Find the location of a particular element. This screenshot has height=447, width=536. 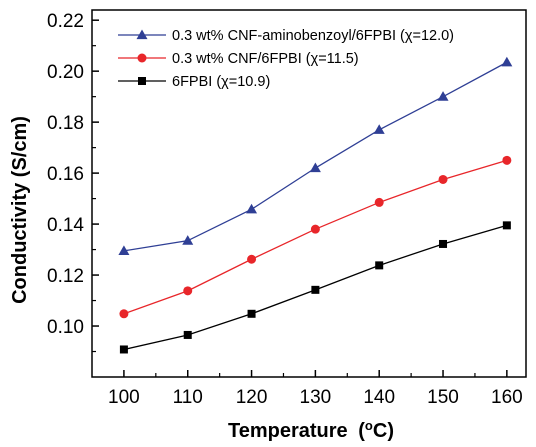

legend-label: 6FPBI (χ=10.9) is located at coordinates (221, 82).